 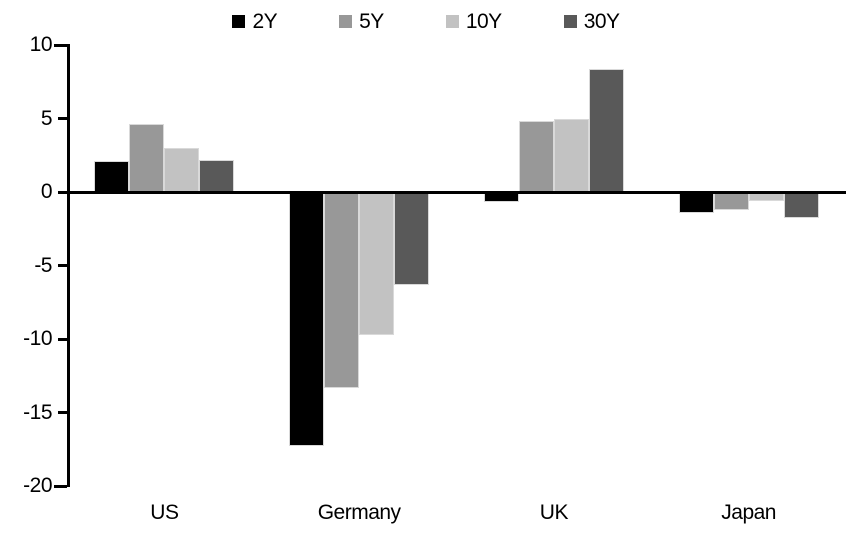 What do you see at coordinates (346, 21) in the screenshot?
I see `legend-swatch-5y` at bounding box center [346, 21].